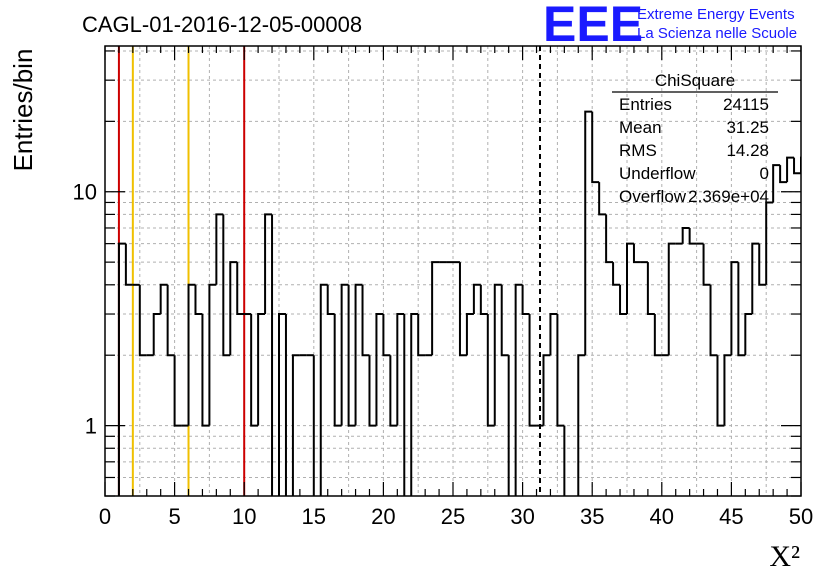 This screenshot has width=836, height=572. I want to click on y-axis-label: Entries/bin, so click(23, 110).